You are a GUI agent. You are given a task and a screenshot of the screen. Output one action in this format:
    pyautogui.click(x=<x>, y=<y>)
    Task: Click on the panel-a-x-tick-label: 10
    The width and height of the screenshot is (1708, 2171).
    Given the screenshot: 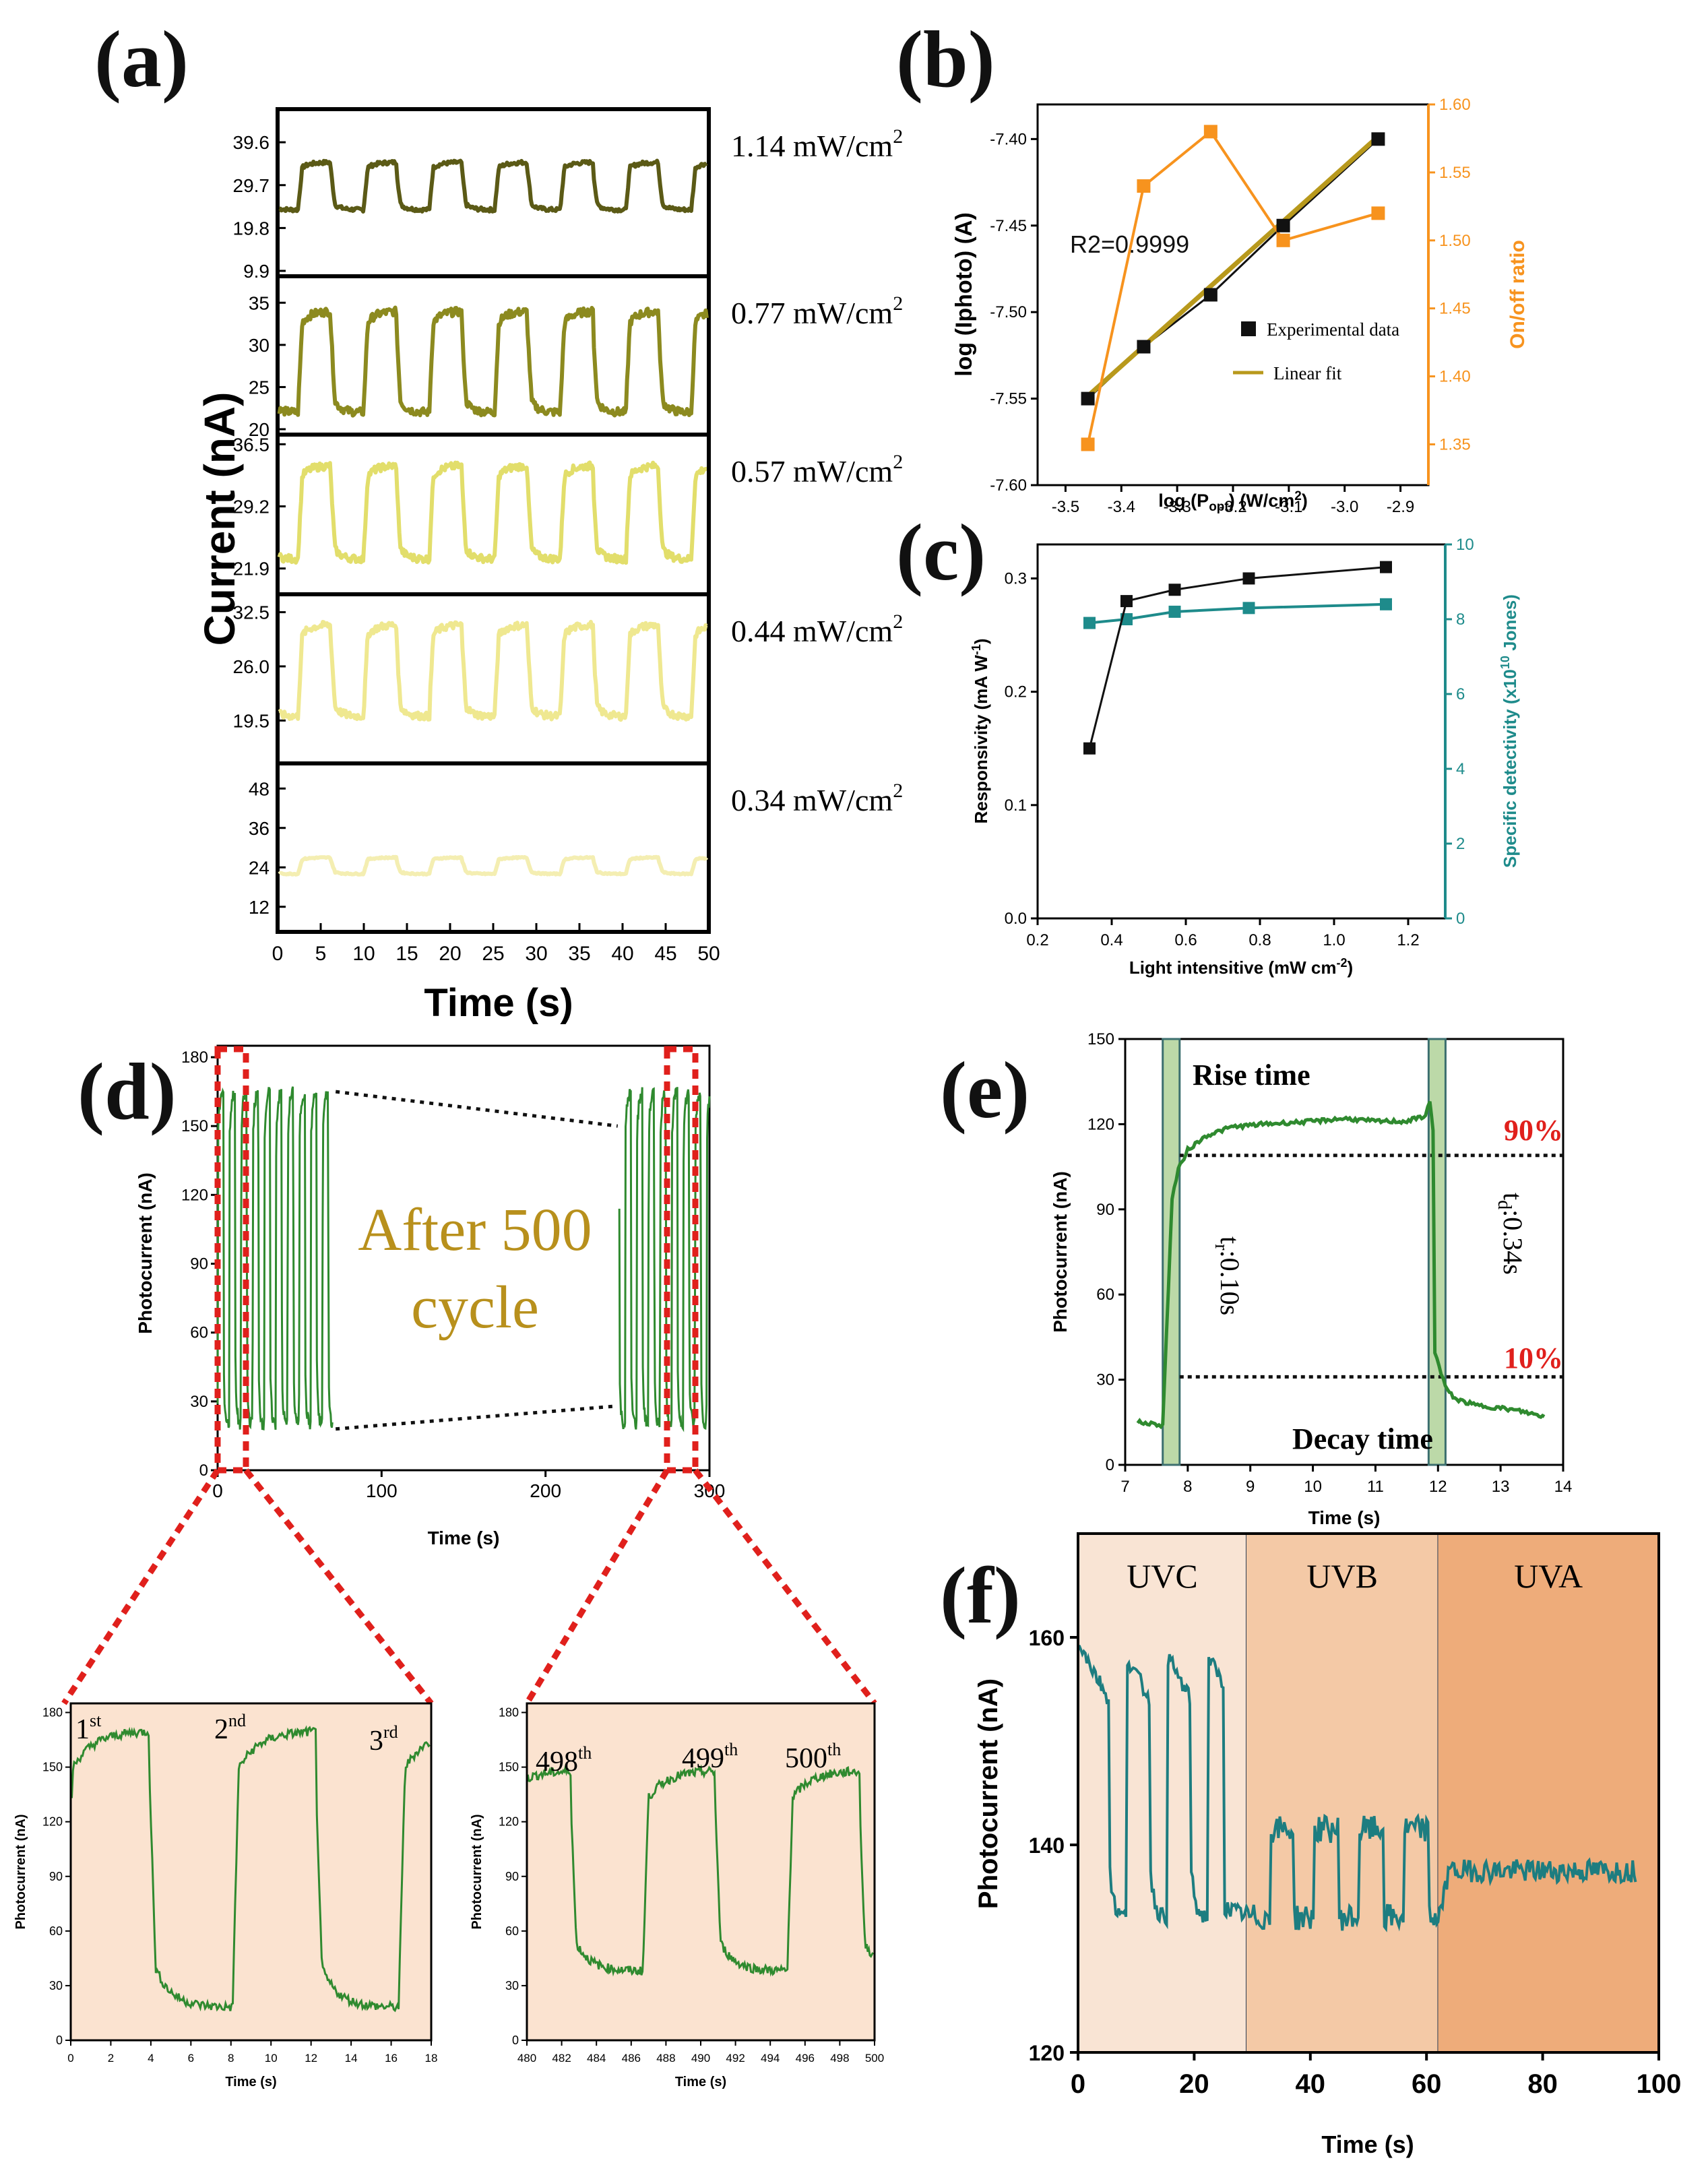 What is the action you would take?
    pyautogui.click(x=363, y=954)
    